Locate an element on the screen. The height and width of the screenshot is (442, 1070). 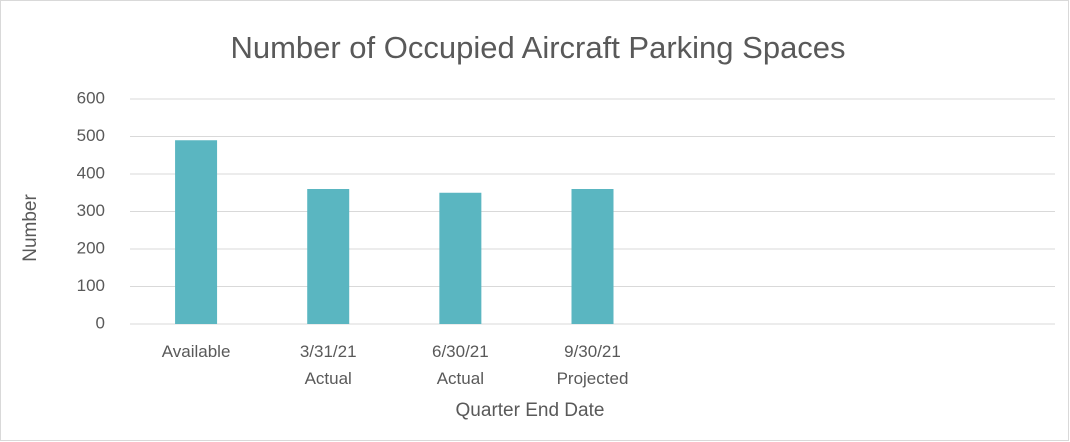
y-tick-label: 300 is located at coordinates (91, 210).